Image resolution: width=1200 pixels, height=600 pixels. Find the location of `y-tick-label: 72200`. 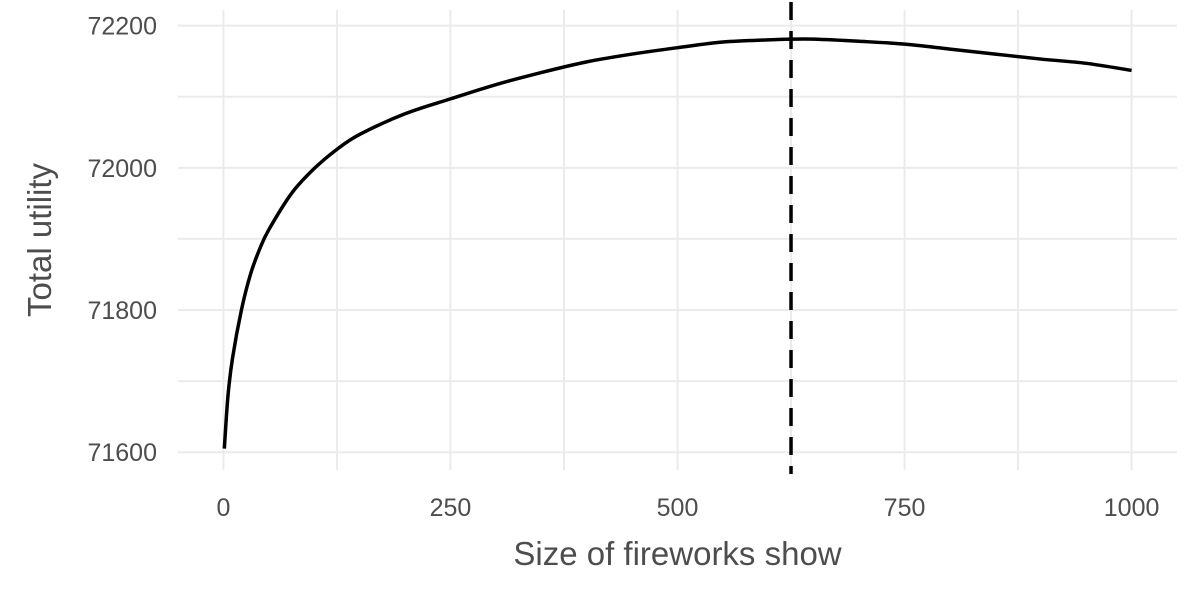

y-tick-label: 72200 is located at coordinates (122, 27).